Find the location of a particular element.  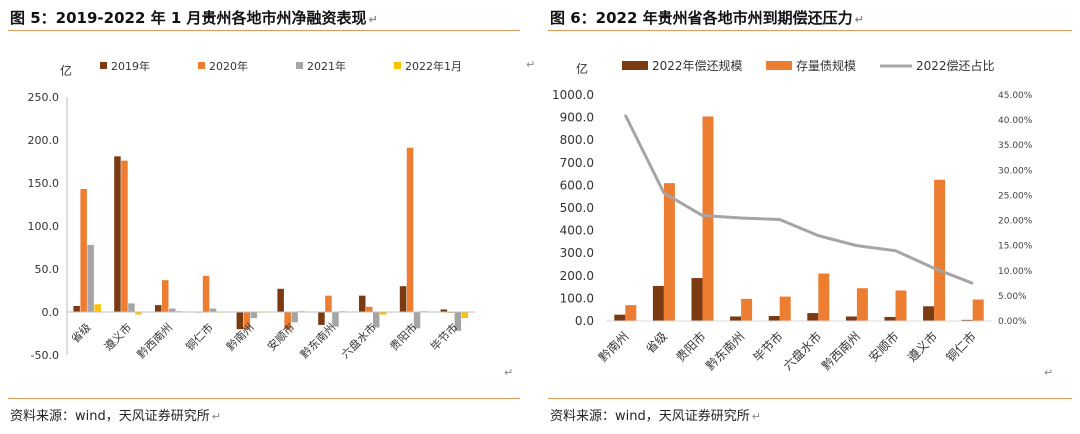

left-y-tick-label: 150.0 is located at coordinates (44, 183).